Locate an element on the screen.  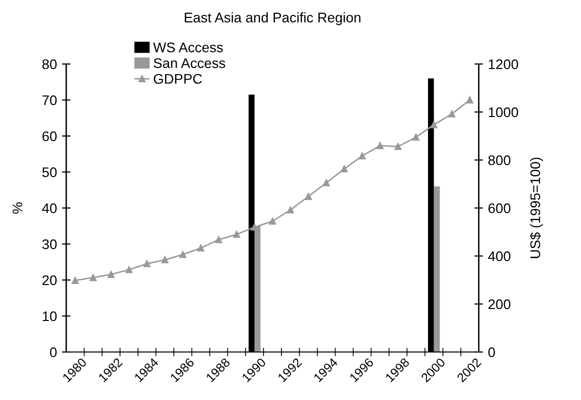
y2-tick-label: 800 is located at coordinates (499, 160).